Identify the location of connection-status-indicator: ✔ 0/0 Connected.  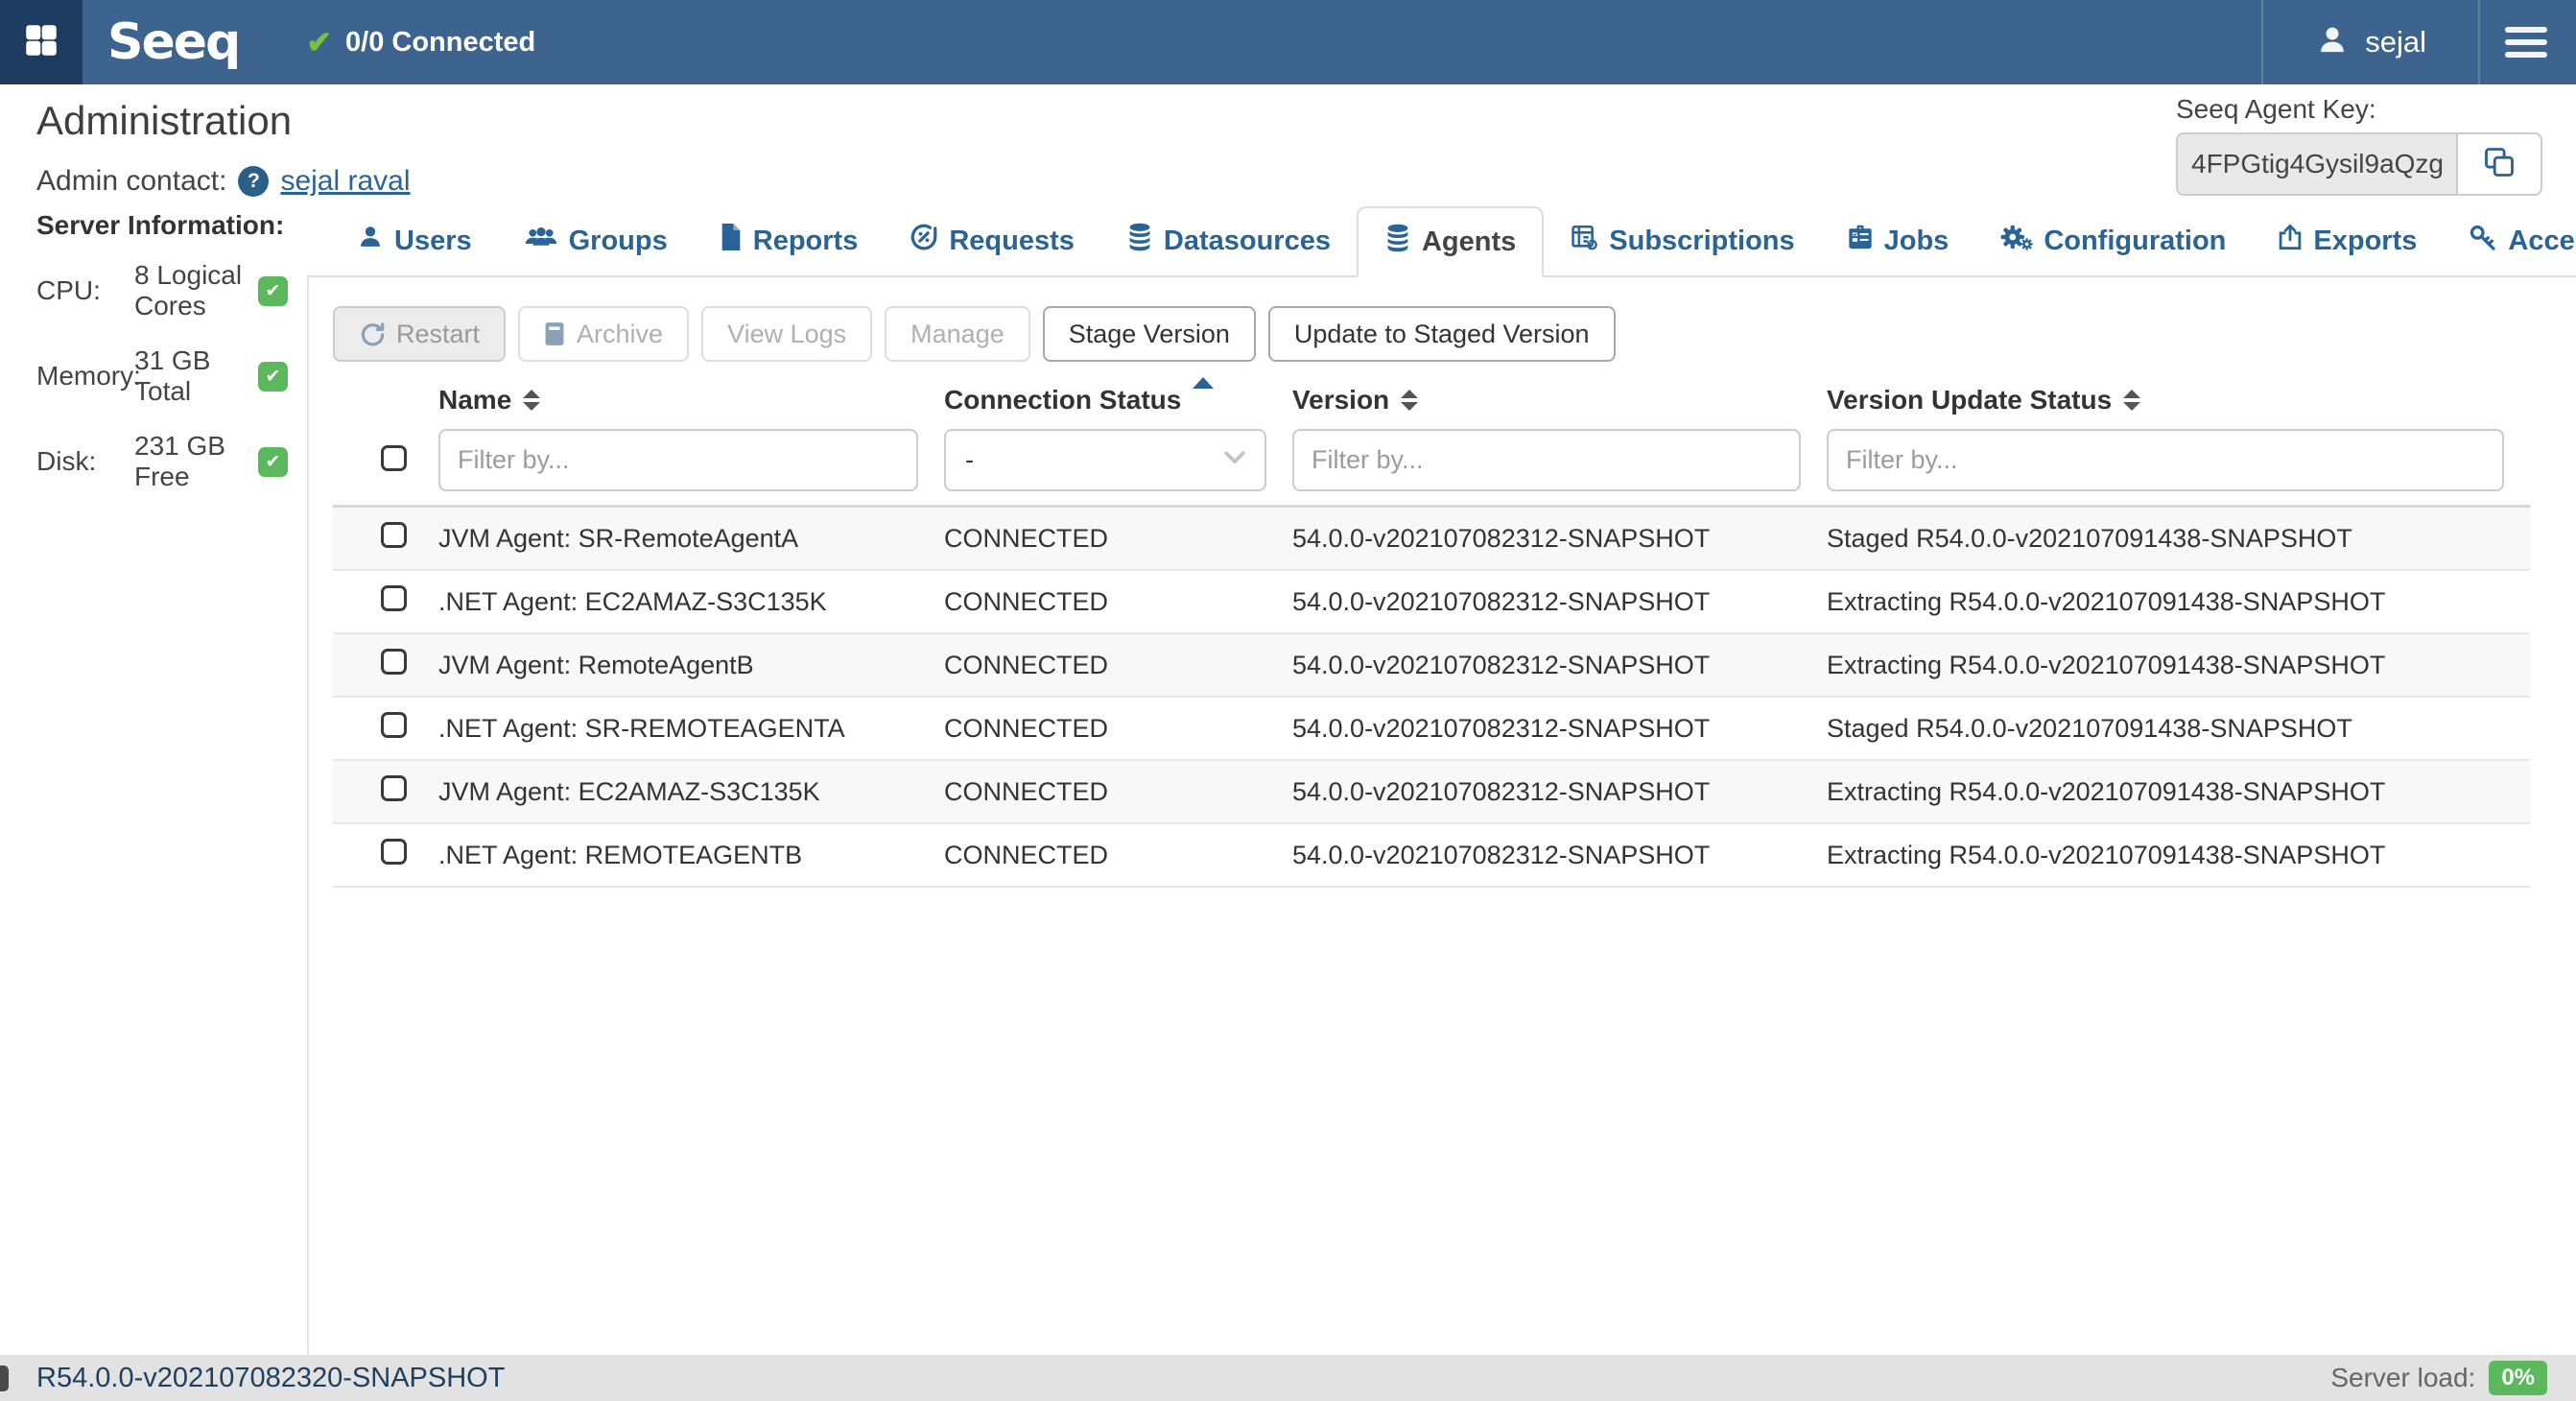
(421, 42).